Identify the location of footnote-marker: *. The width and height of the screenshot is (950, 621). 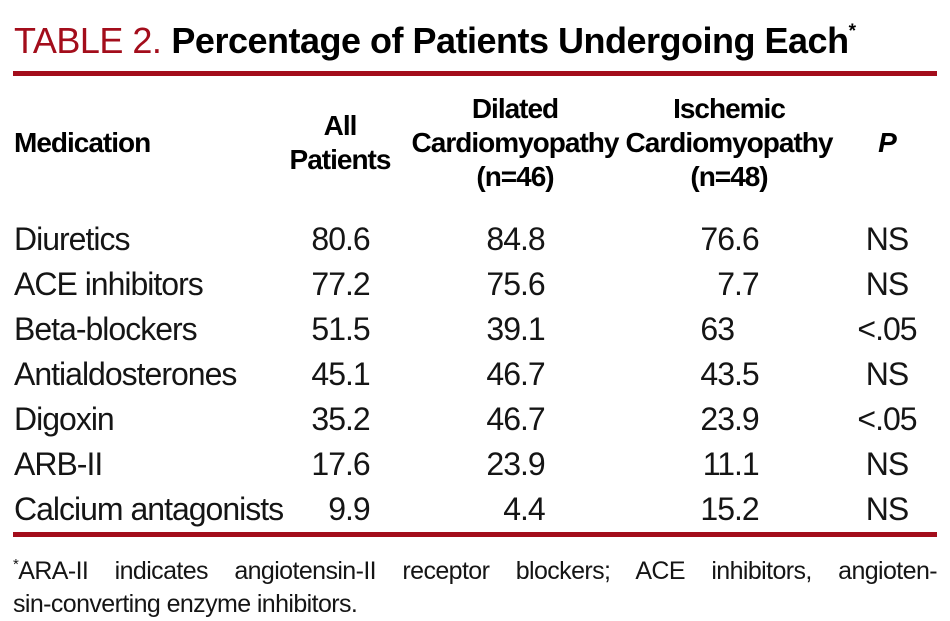
(16, 564).